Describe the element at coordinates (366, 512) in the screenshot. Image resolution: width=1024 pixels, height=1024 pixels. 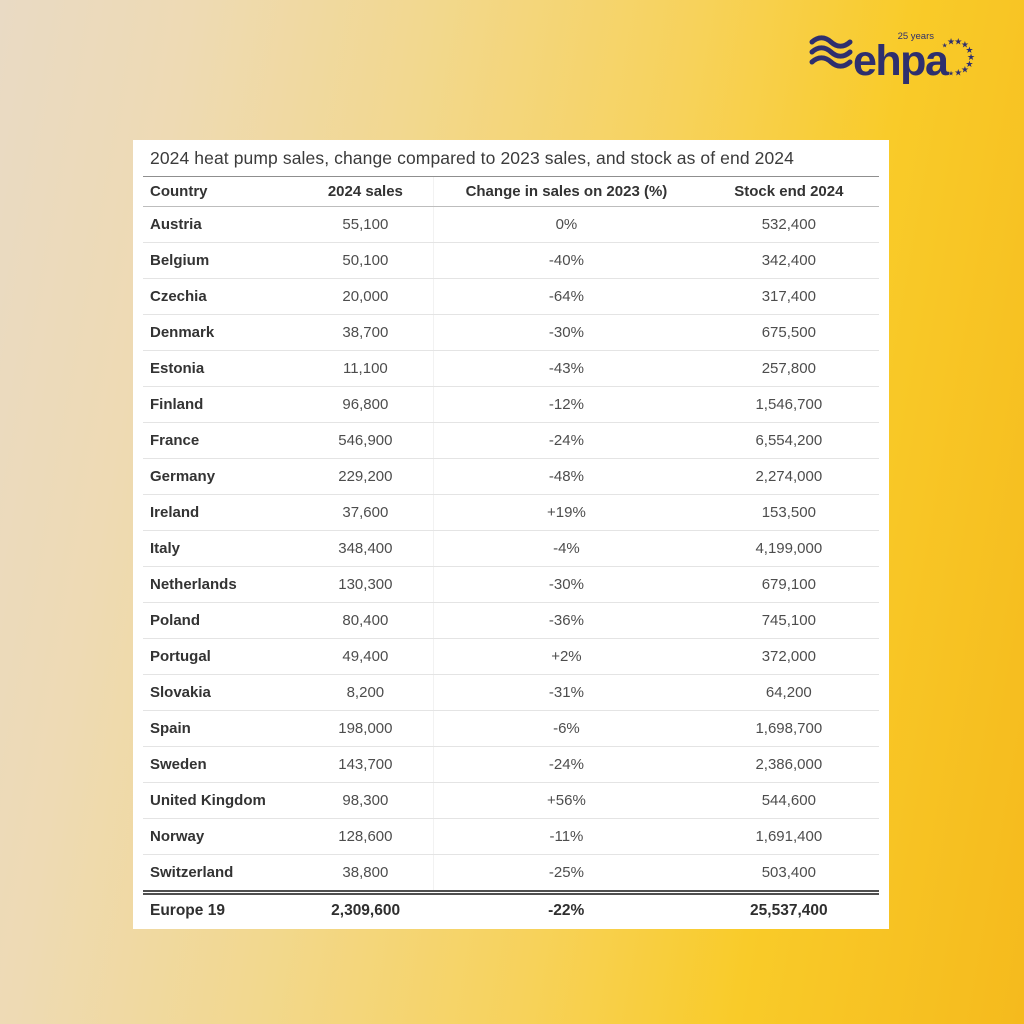
I see `sales-cell: 37,600` at that location.